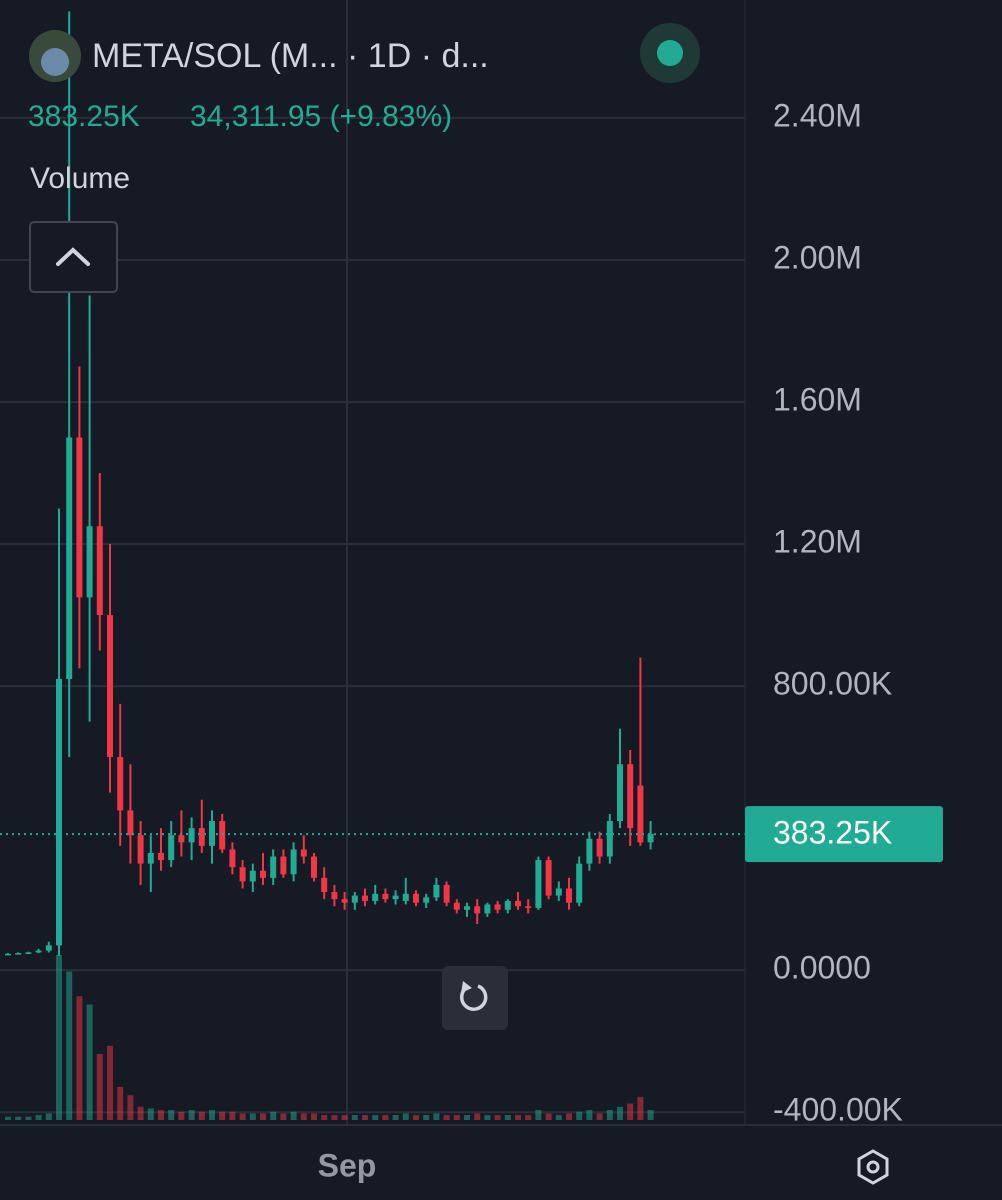  I want to click on y-tick-label: -400.00K, so click(838, 1110).